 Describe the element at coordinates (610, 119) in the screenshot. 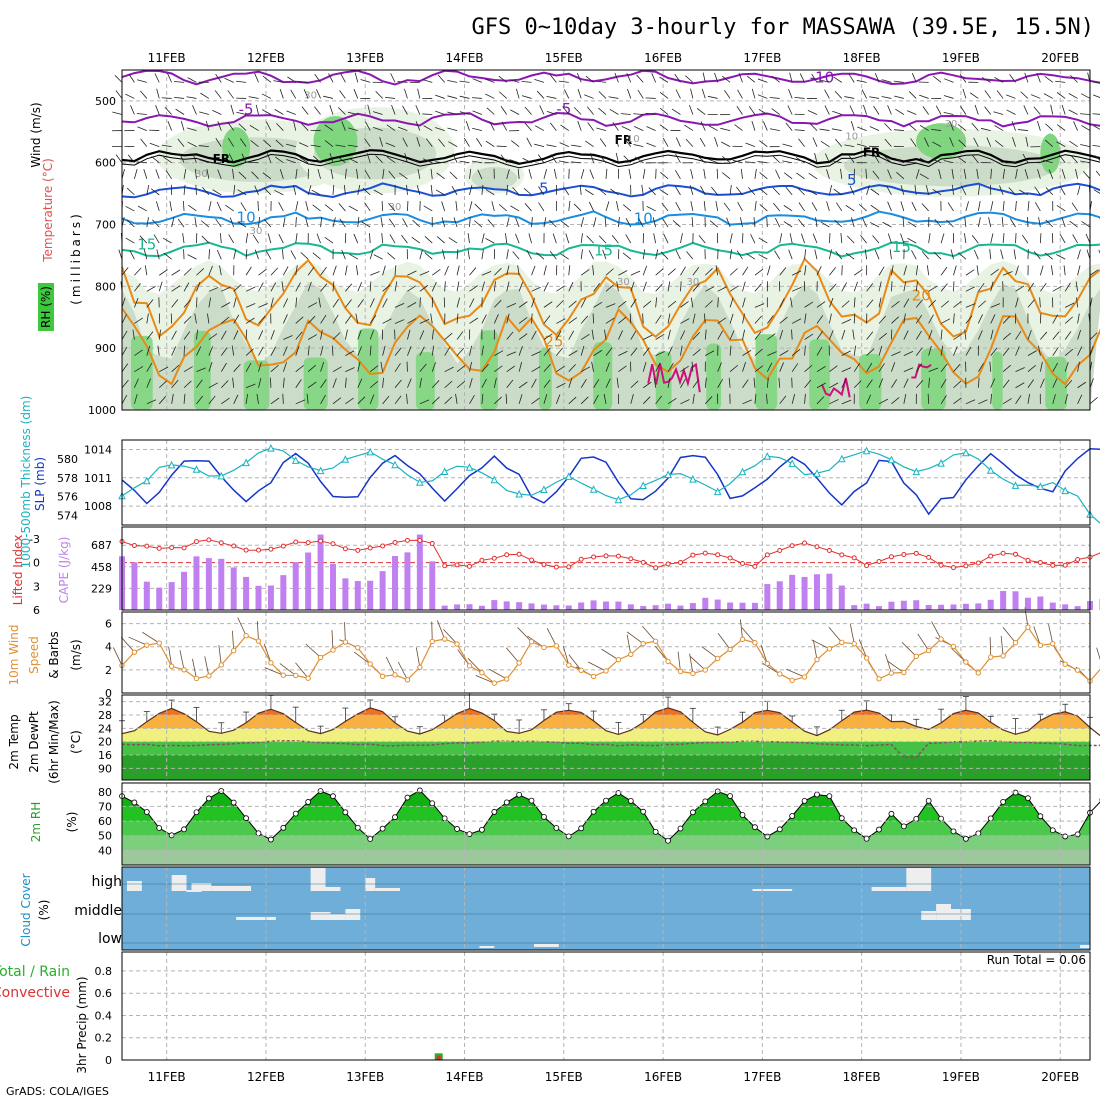

I see `temperature-contour` at that location.